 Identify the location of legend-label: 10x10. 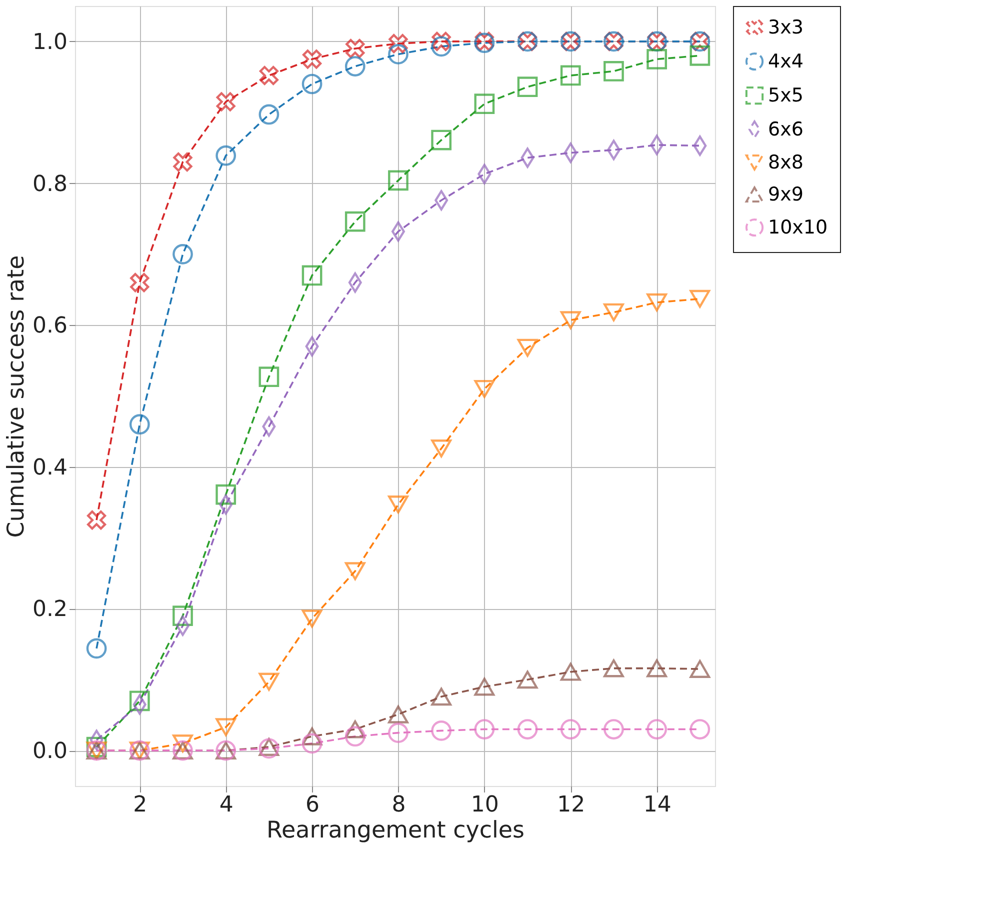
(798, 227).